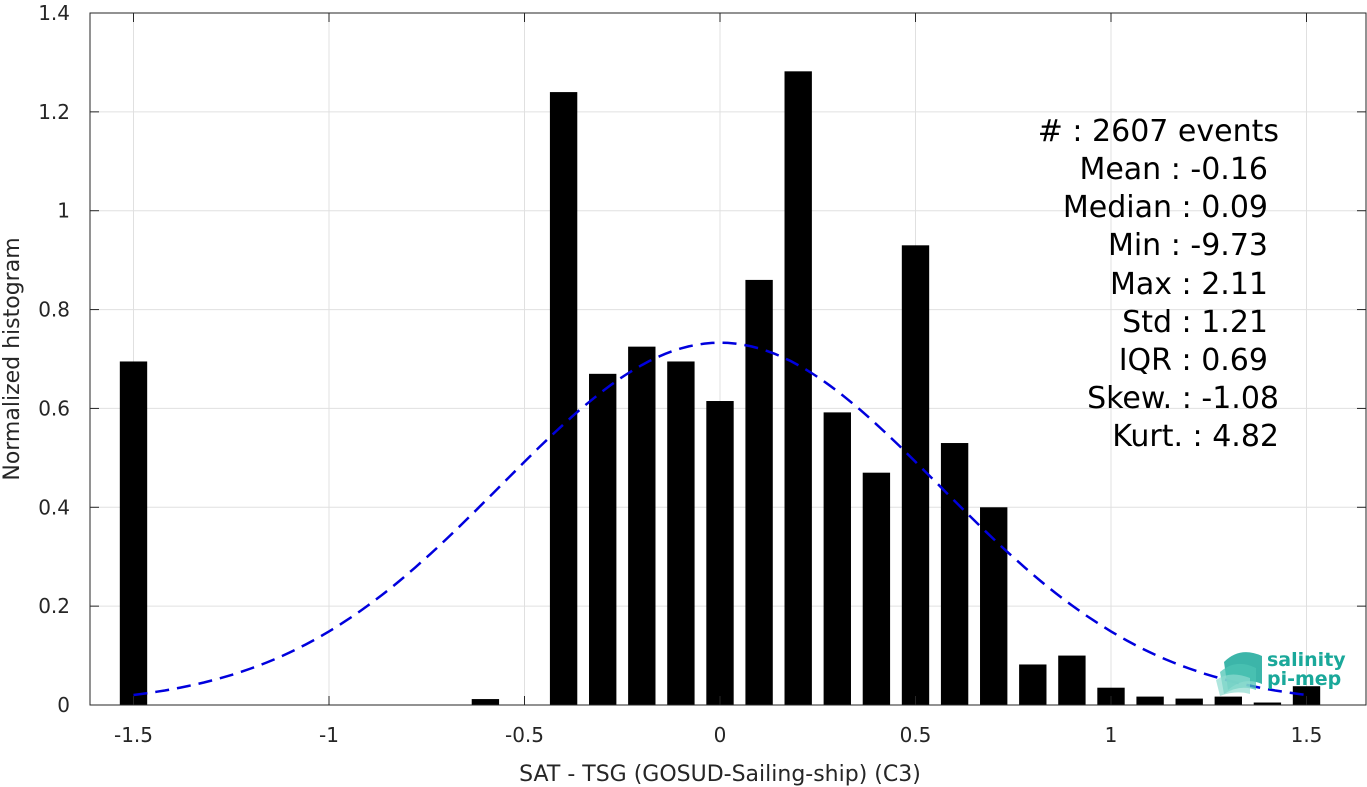  I want to click on y-tick-label: 0.2, so click(54, 606).